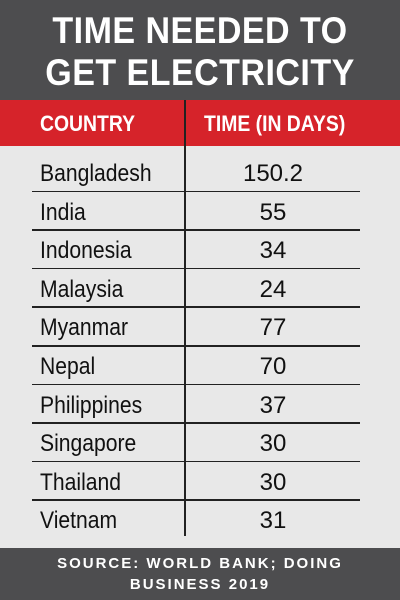 This screenshot has width=400, height=600. What do you see at coordinates (200, 30) in the screenshot?
I see `title-line: TIME NEEDED TO` at bounding box center [200, 30].